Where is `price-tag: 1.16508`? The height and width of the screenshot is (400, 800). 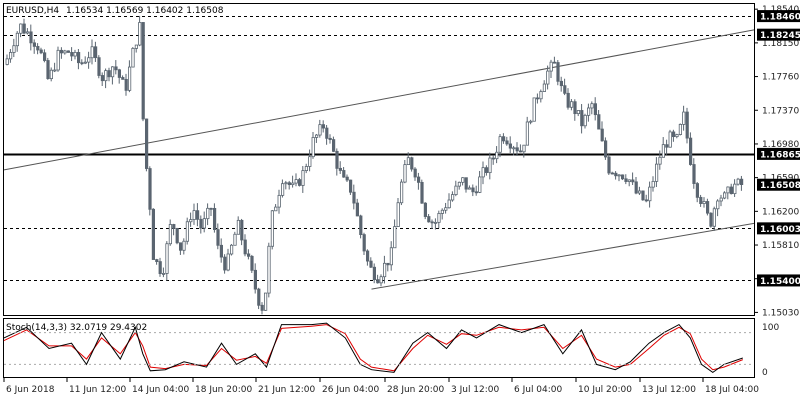 price-tag: 1.16508 is located at coordinates (778, 185).